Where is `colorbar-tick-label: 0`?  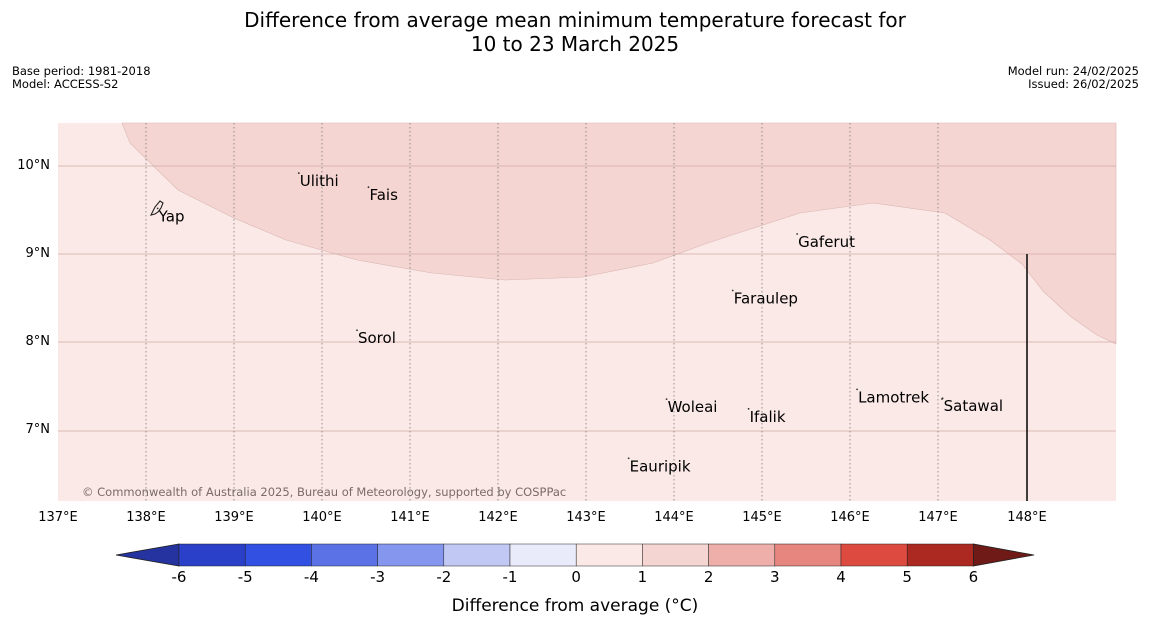
colorbar-tick-label: 0 is located at coordinates (576, 577).